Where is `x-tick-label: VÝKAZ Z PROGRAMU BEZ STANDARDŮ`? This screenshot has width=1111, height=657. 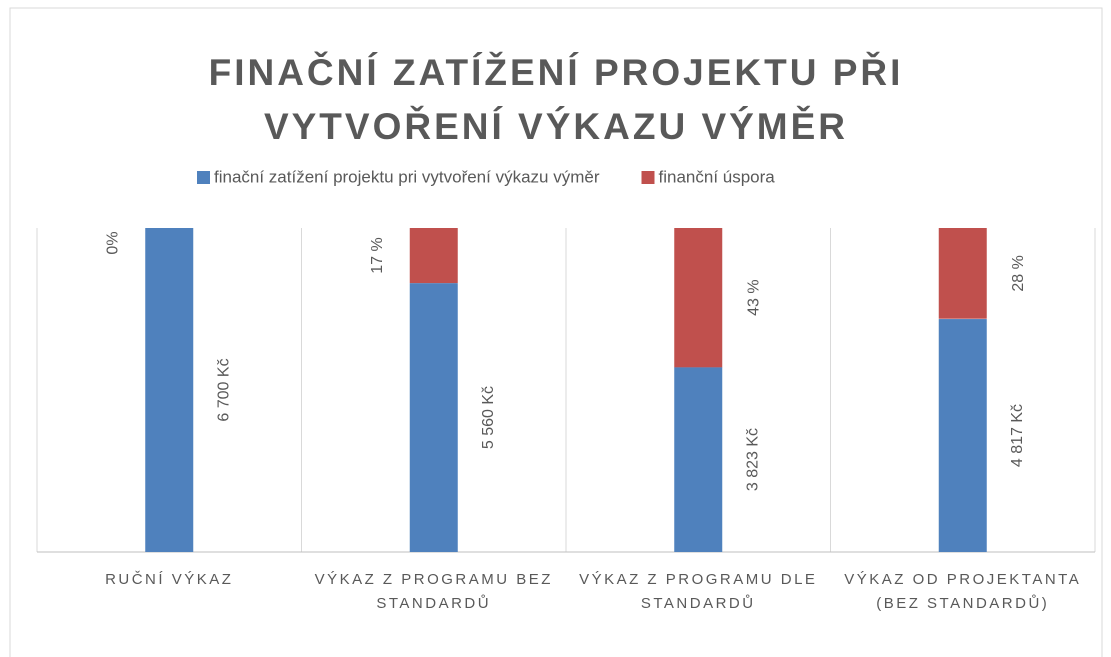
x-tick-label: VÝKAZ Z PROGRAMU BEZ STANDARDŮ is located at coordinates (433, 591).